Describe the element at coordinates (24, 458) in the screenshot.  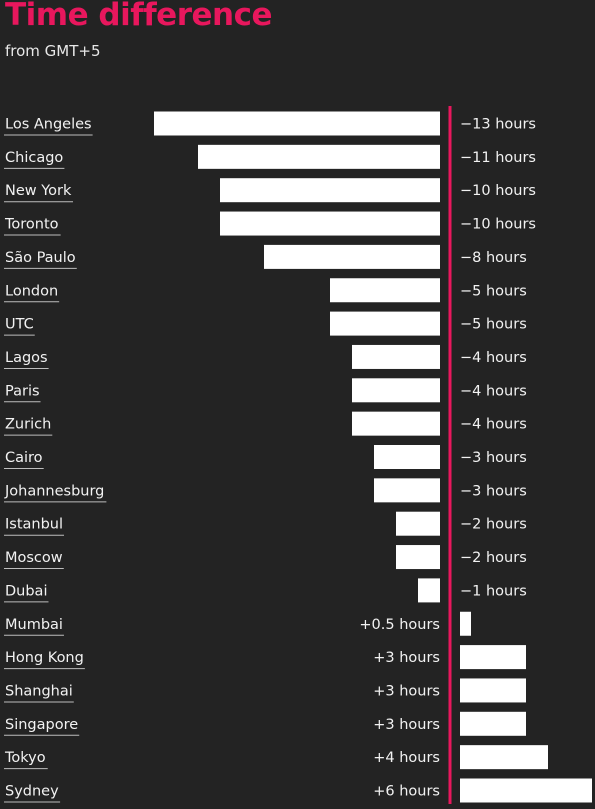
I see `category-label: Cairo` at that location.